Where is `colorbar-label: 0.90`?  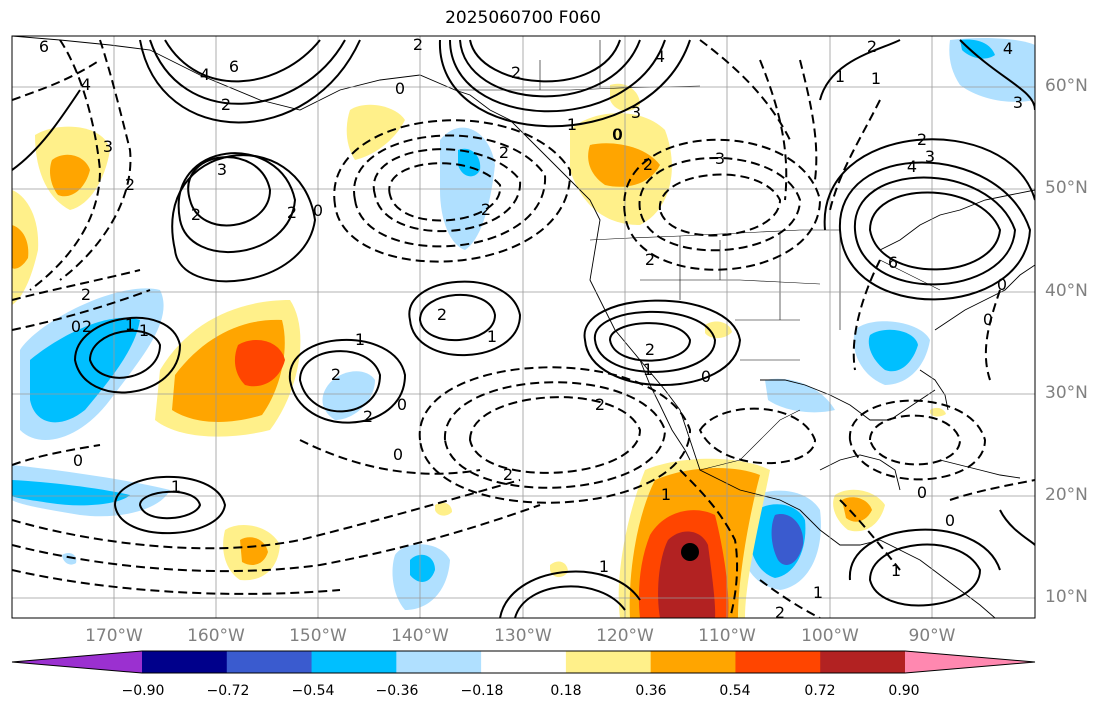
colorbar-label: 0.90 is located at coordinates (904, 691).